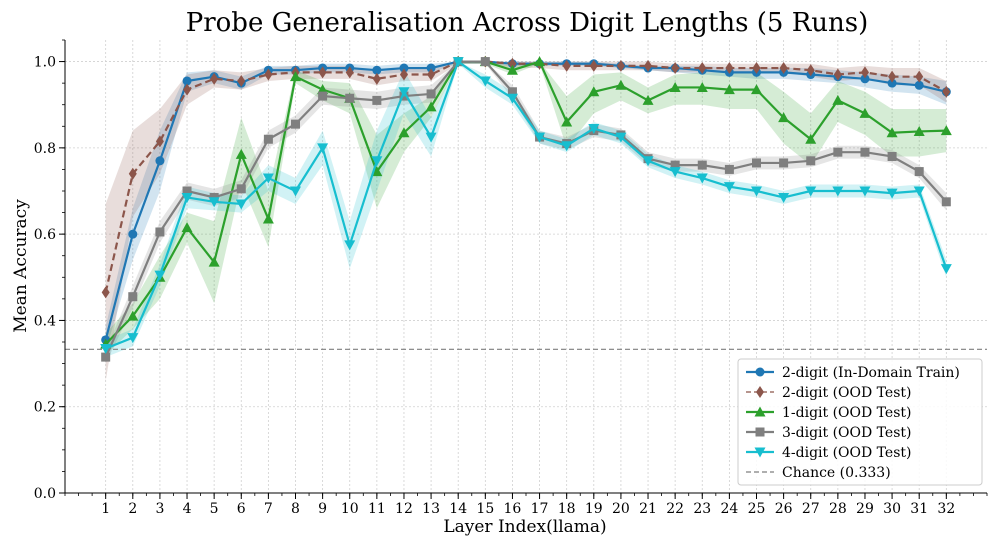 The height and width of the screenshot is (548, 997). I want to click on legend-frame, so click(860, 422).